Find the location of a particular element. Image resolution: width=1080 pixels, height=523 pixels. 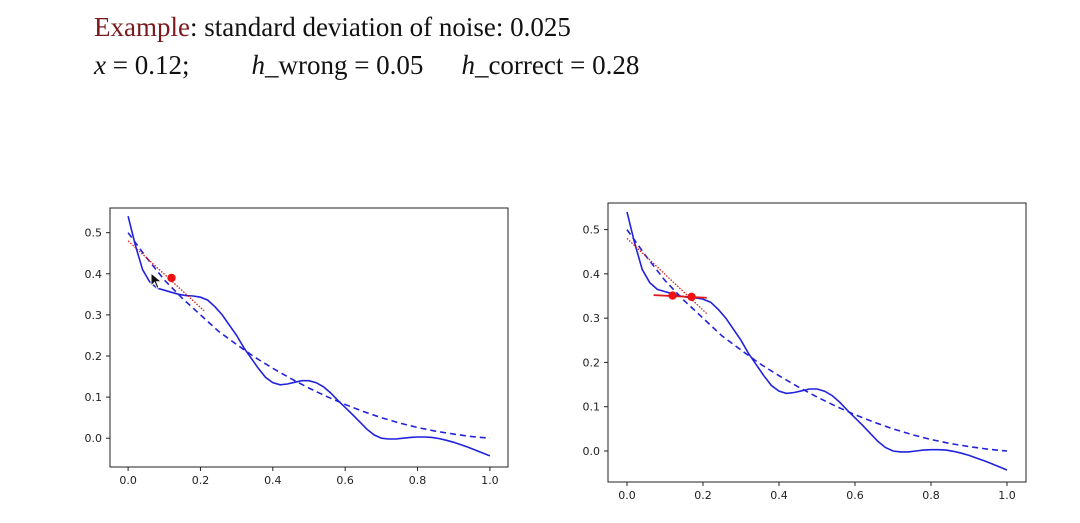

h-wrong-variable: h is located at coordinates (258, 65).